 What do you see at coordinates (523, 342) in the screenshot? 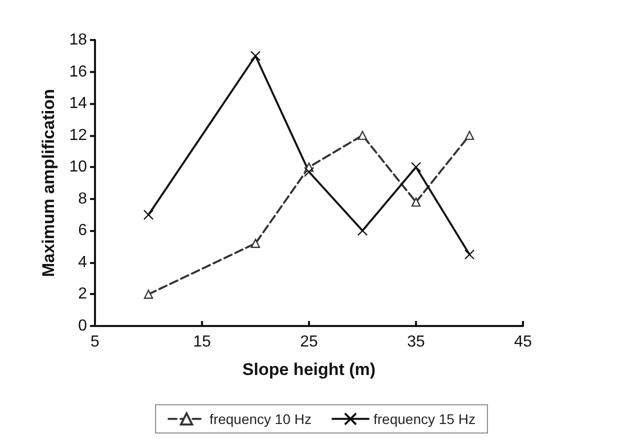
I see `x-tick-label: 45` at bounding box center [523, 342].